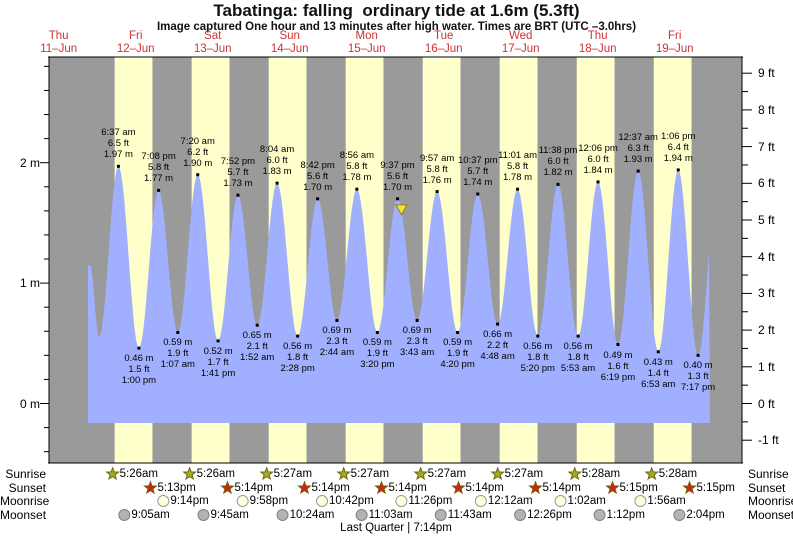 The image size is (793, 538). Describe the element at coordinates (238, 173) in the screenshot. I see `high-tide-annotation: 7:52 pm 5.7 ft 1.73 m` at that location.